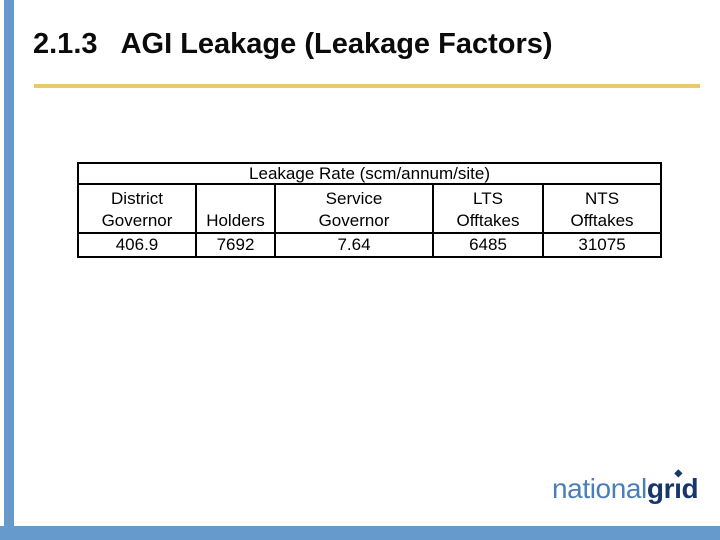 The height and width of the screenshot is (540, 720). I want to click on header-nts-offtakes: NTS Offtakes, so click(602, 208).